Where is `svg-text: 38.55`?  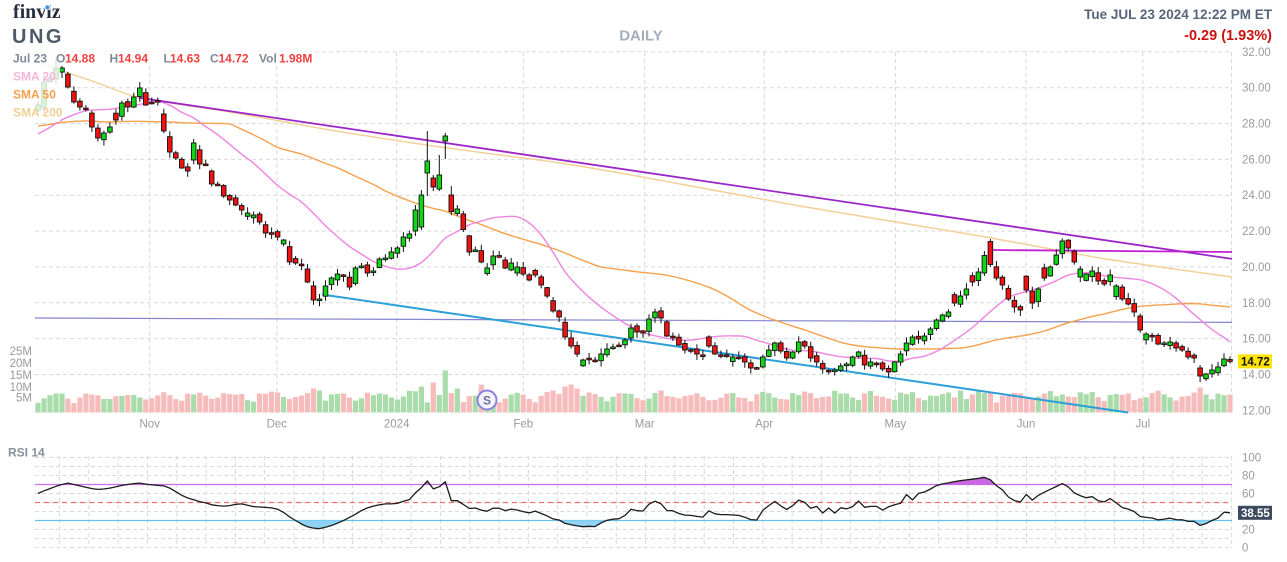 svg-text: 38.55 is located at coordinates (1255, 514).